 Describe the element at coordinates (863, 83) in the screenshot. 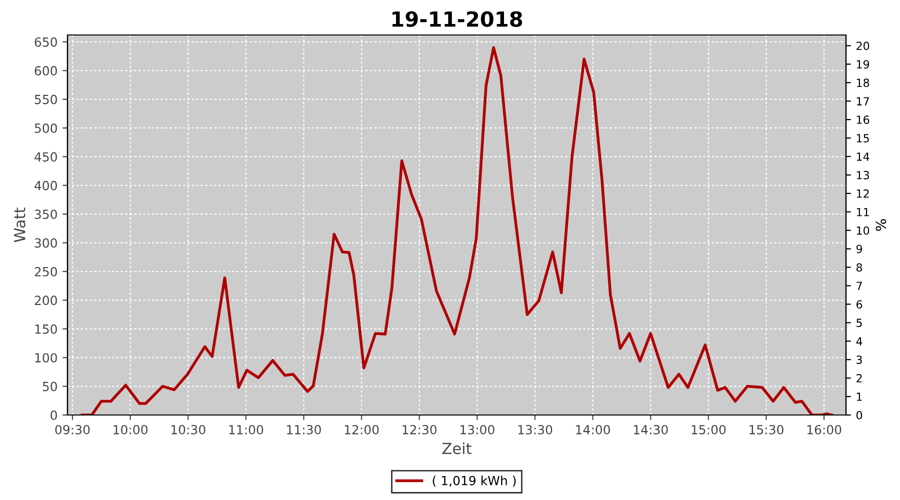

I see `y2-tick-label: 18` at that location.